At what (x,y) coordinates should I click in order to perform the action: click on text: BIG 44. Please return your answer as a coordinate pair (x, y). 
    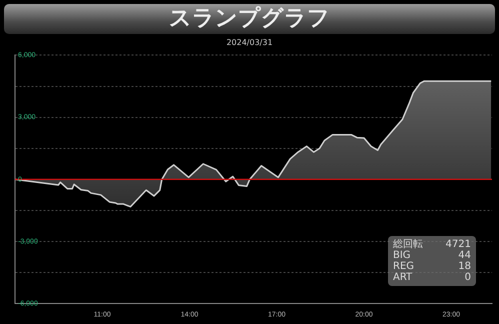
    Looking at the image, I should click on (432, 255).